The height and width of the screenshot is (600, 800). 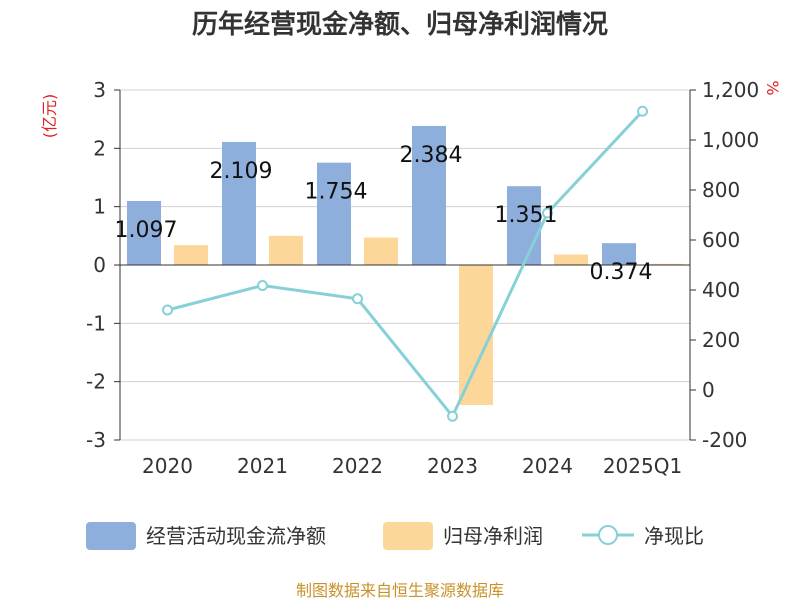 I want to click on x-axis-tick-label: 2025Q1, so click(x=642, y=466).